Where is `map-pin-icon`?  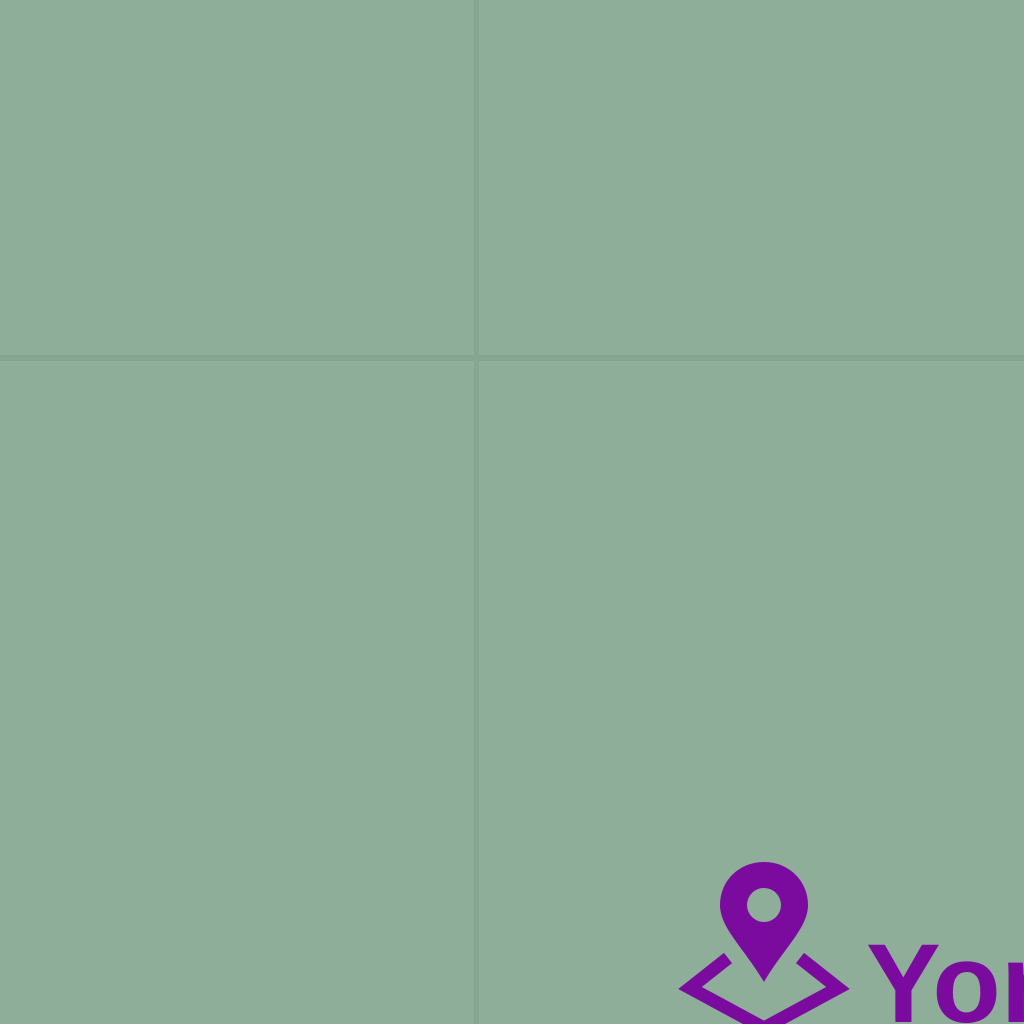 map-pin-icon is located at coordinates (764, 940).